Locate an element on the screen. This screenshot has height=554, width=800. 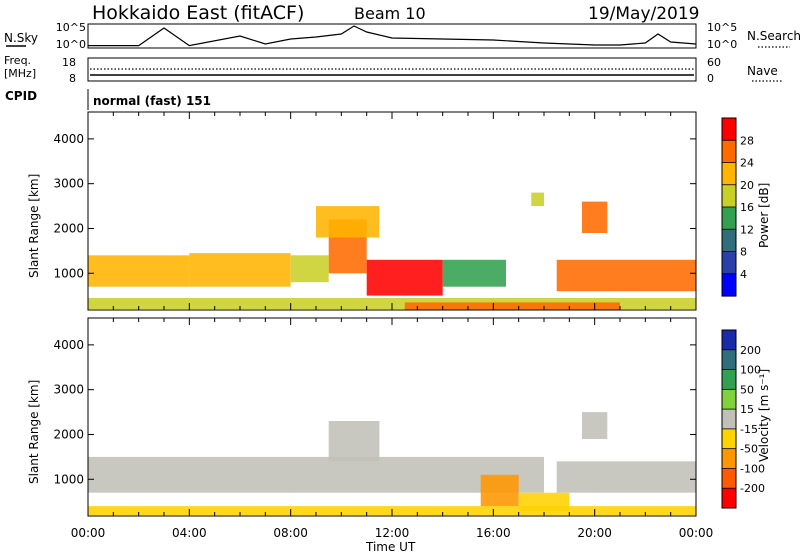
power-colorbar-label: 24 is located at coordinates (747, 163).